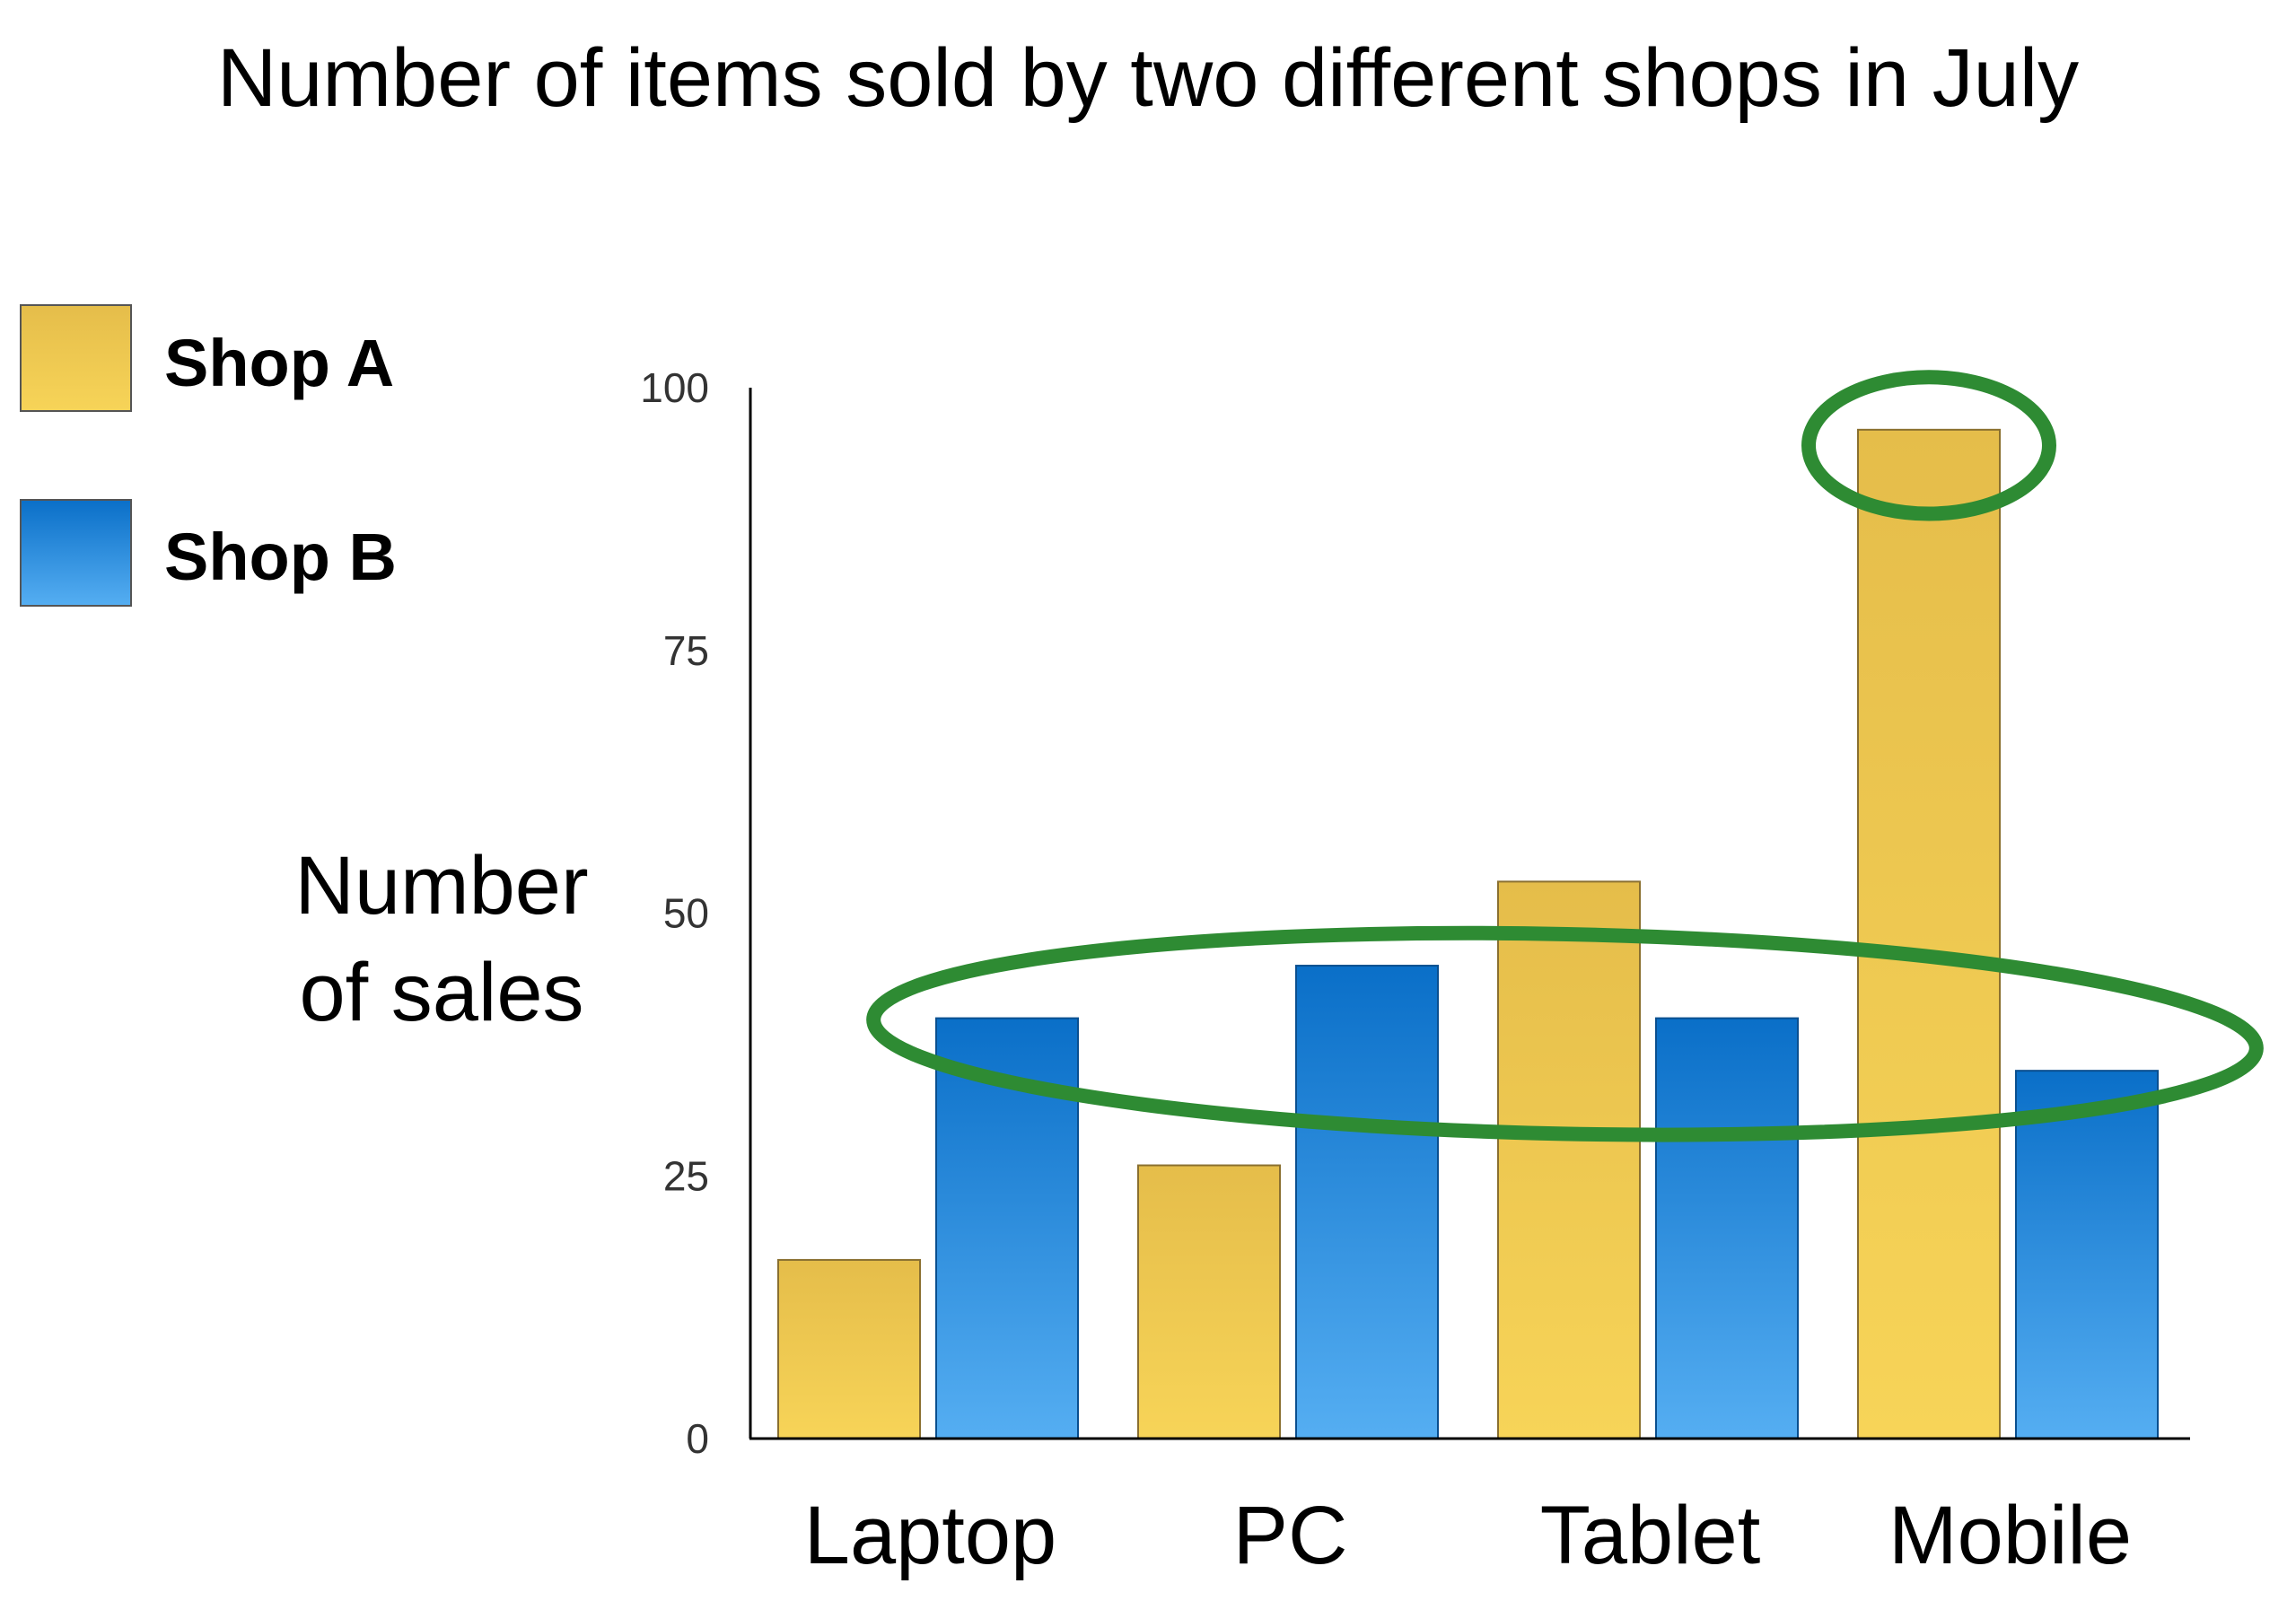 This screenshot has width=2296, height=1601. Describe the element at coordinates (697, 1438) in the screenshot. I see `y-tick-label-0: 0` at that location.